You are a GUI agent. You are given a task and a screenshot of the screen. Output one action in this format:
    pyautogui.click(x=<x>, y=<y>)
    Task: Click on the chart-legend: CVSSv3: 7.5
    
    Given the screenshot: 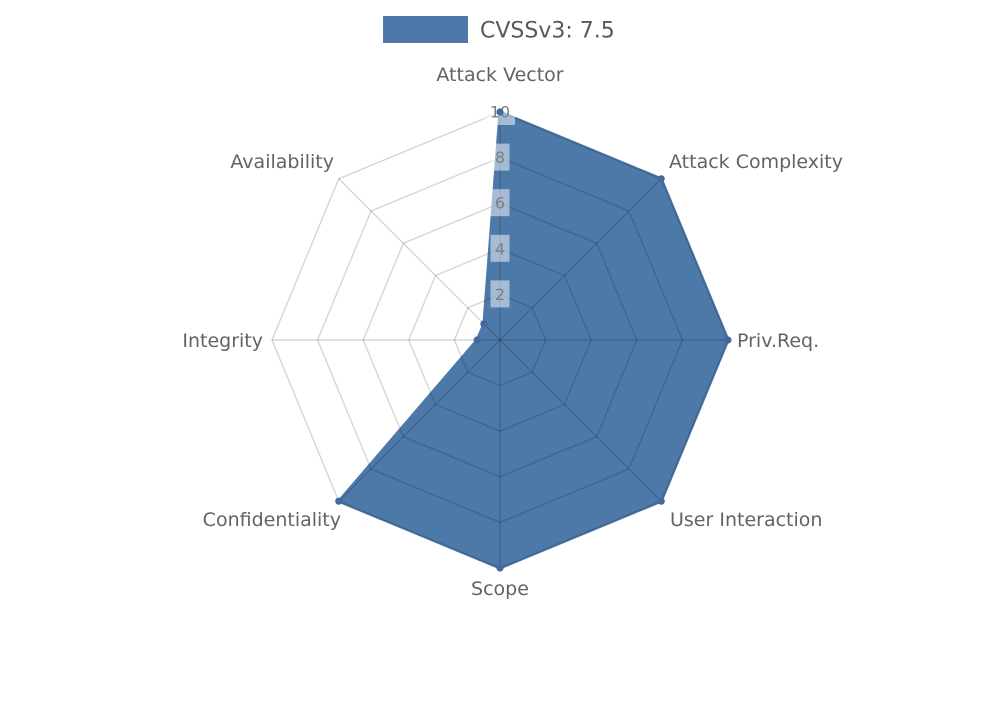 What is the action you would take?
    pyautogui.click(x=499, y=30)
    